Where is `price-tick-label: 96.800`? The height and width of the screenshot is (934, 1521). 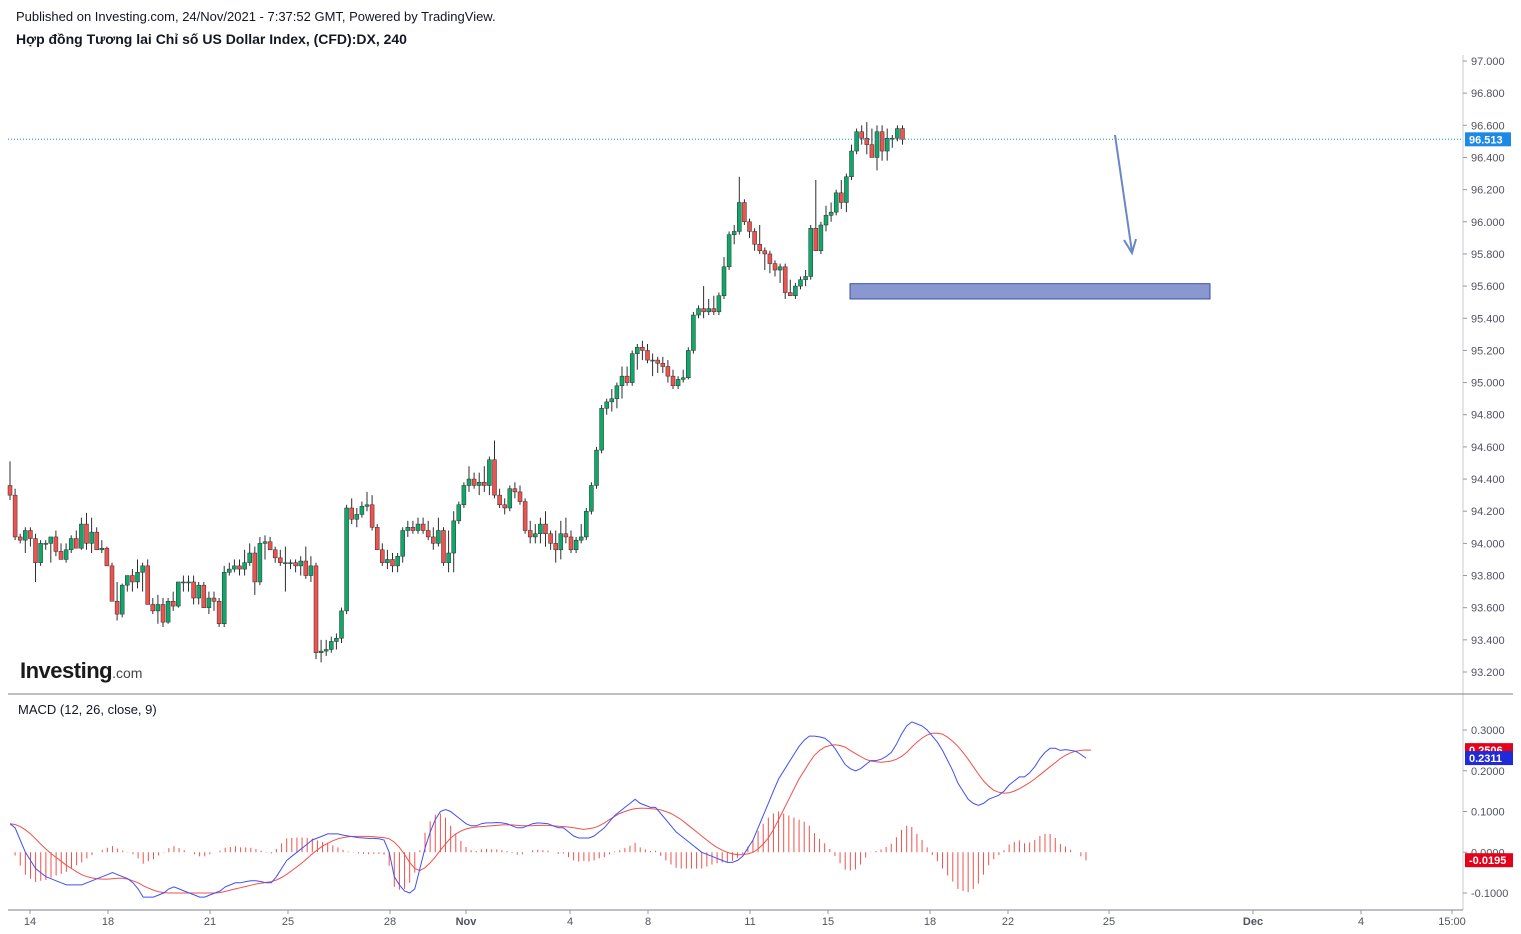
price-tick-label: 96.800 is located at coordinates (1488, 94).